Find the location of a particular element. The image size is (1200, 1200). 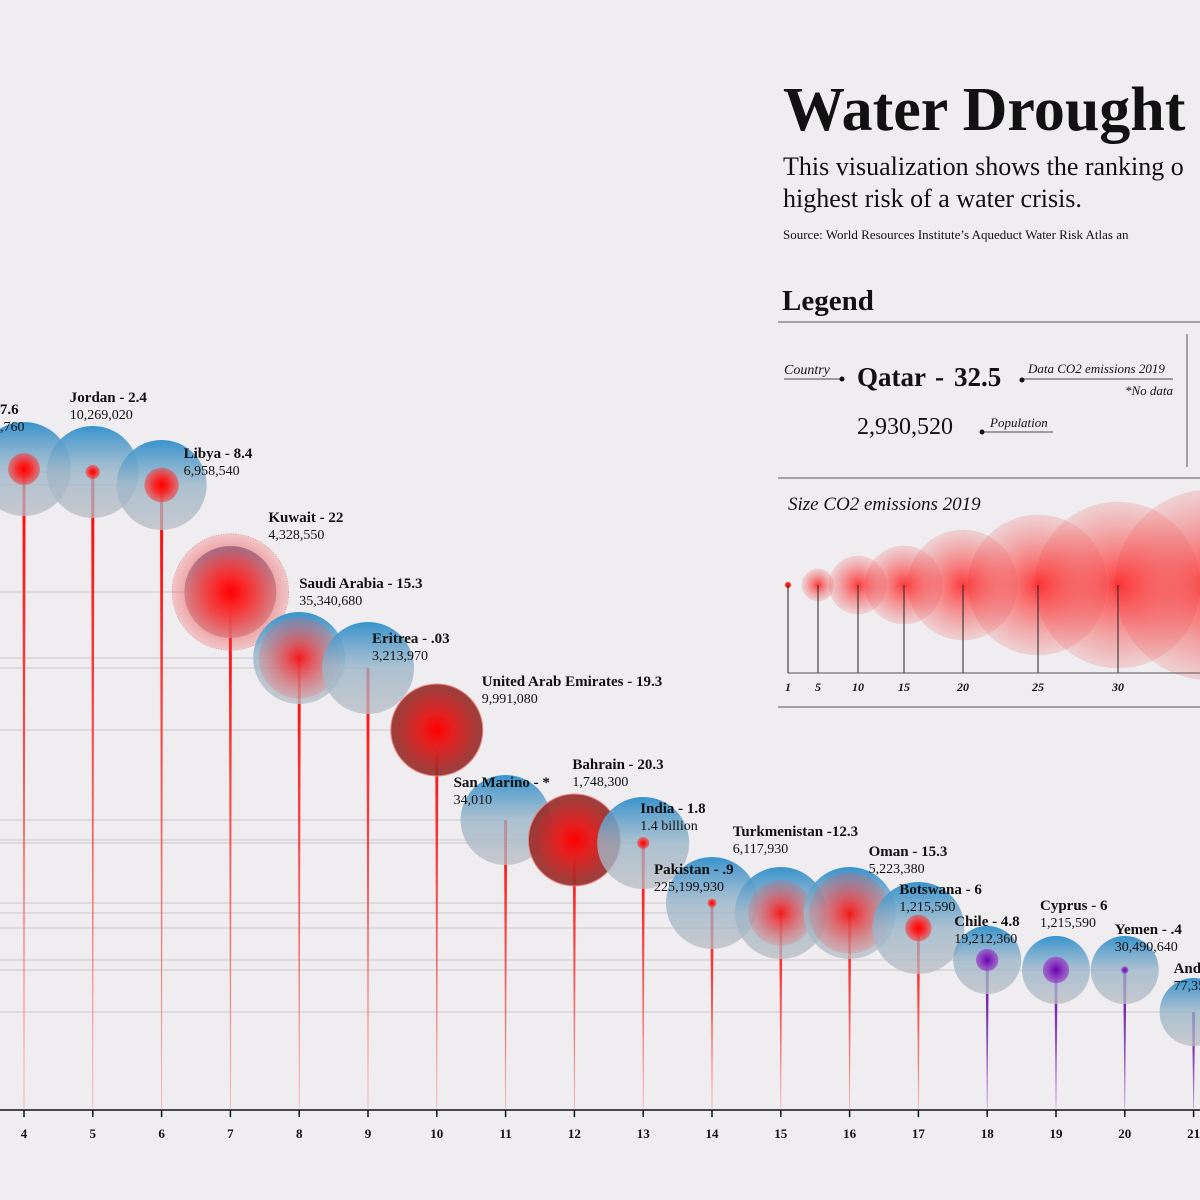

country-label: San Marino - * is located at coordinates (502, 783).